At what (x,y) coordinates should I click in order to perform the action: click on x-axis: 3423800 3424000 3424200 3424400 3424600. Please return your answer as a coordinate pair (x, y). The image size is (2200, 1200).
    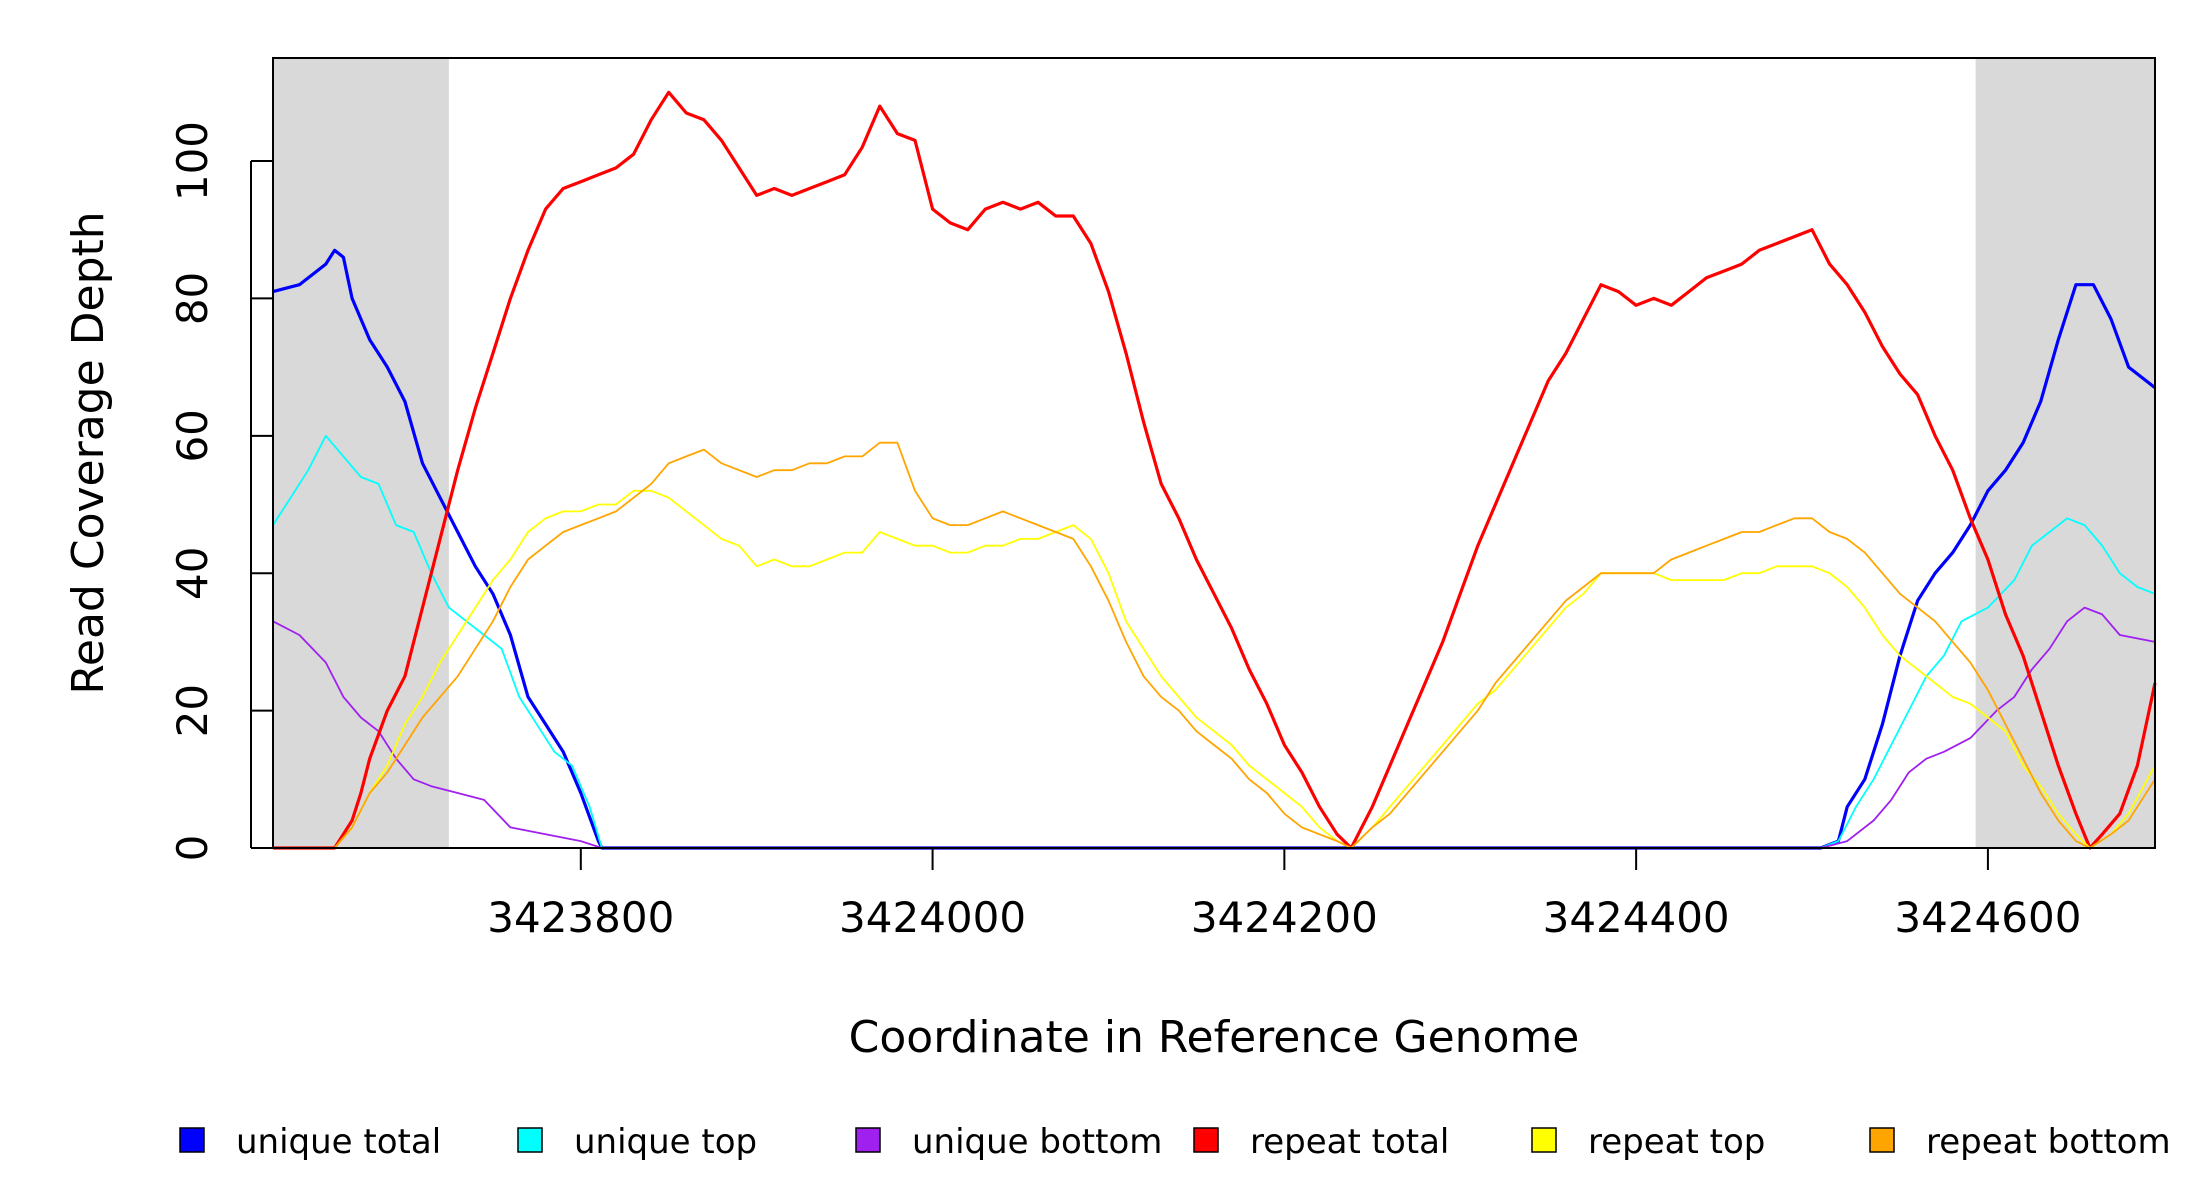
    Looking at the image, I should click on (1284, 895).